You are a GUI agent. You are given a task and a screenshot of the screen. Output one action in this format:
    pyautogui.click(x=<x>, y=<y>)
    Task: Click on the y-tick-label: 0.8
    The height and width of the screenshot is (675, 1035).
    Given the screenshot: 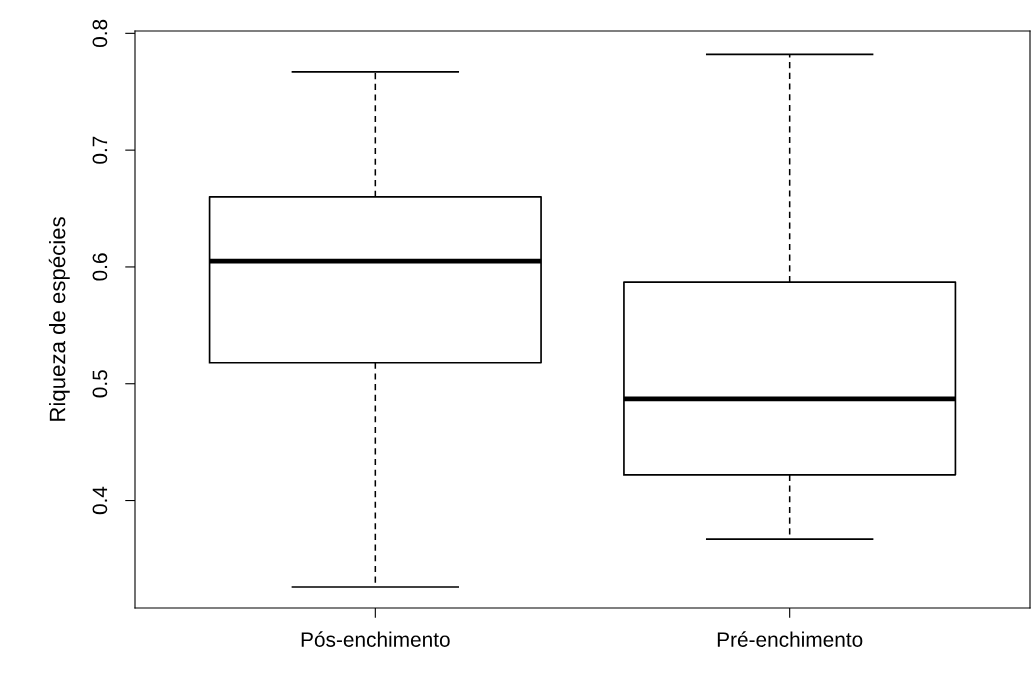 What is the action you would take?
    pyautogui.click(x=100, y=33)
    